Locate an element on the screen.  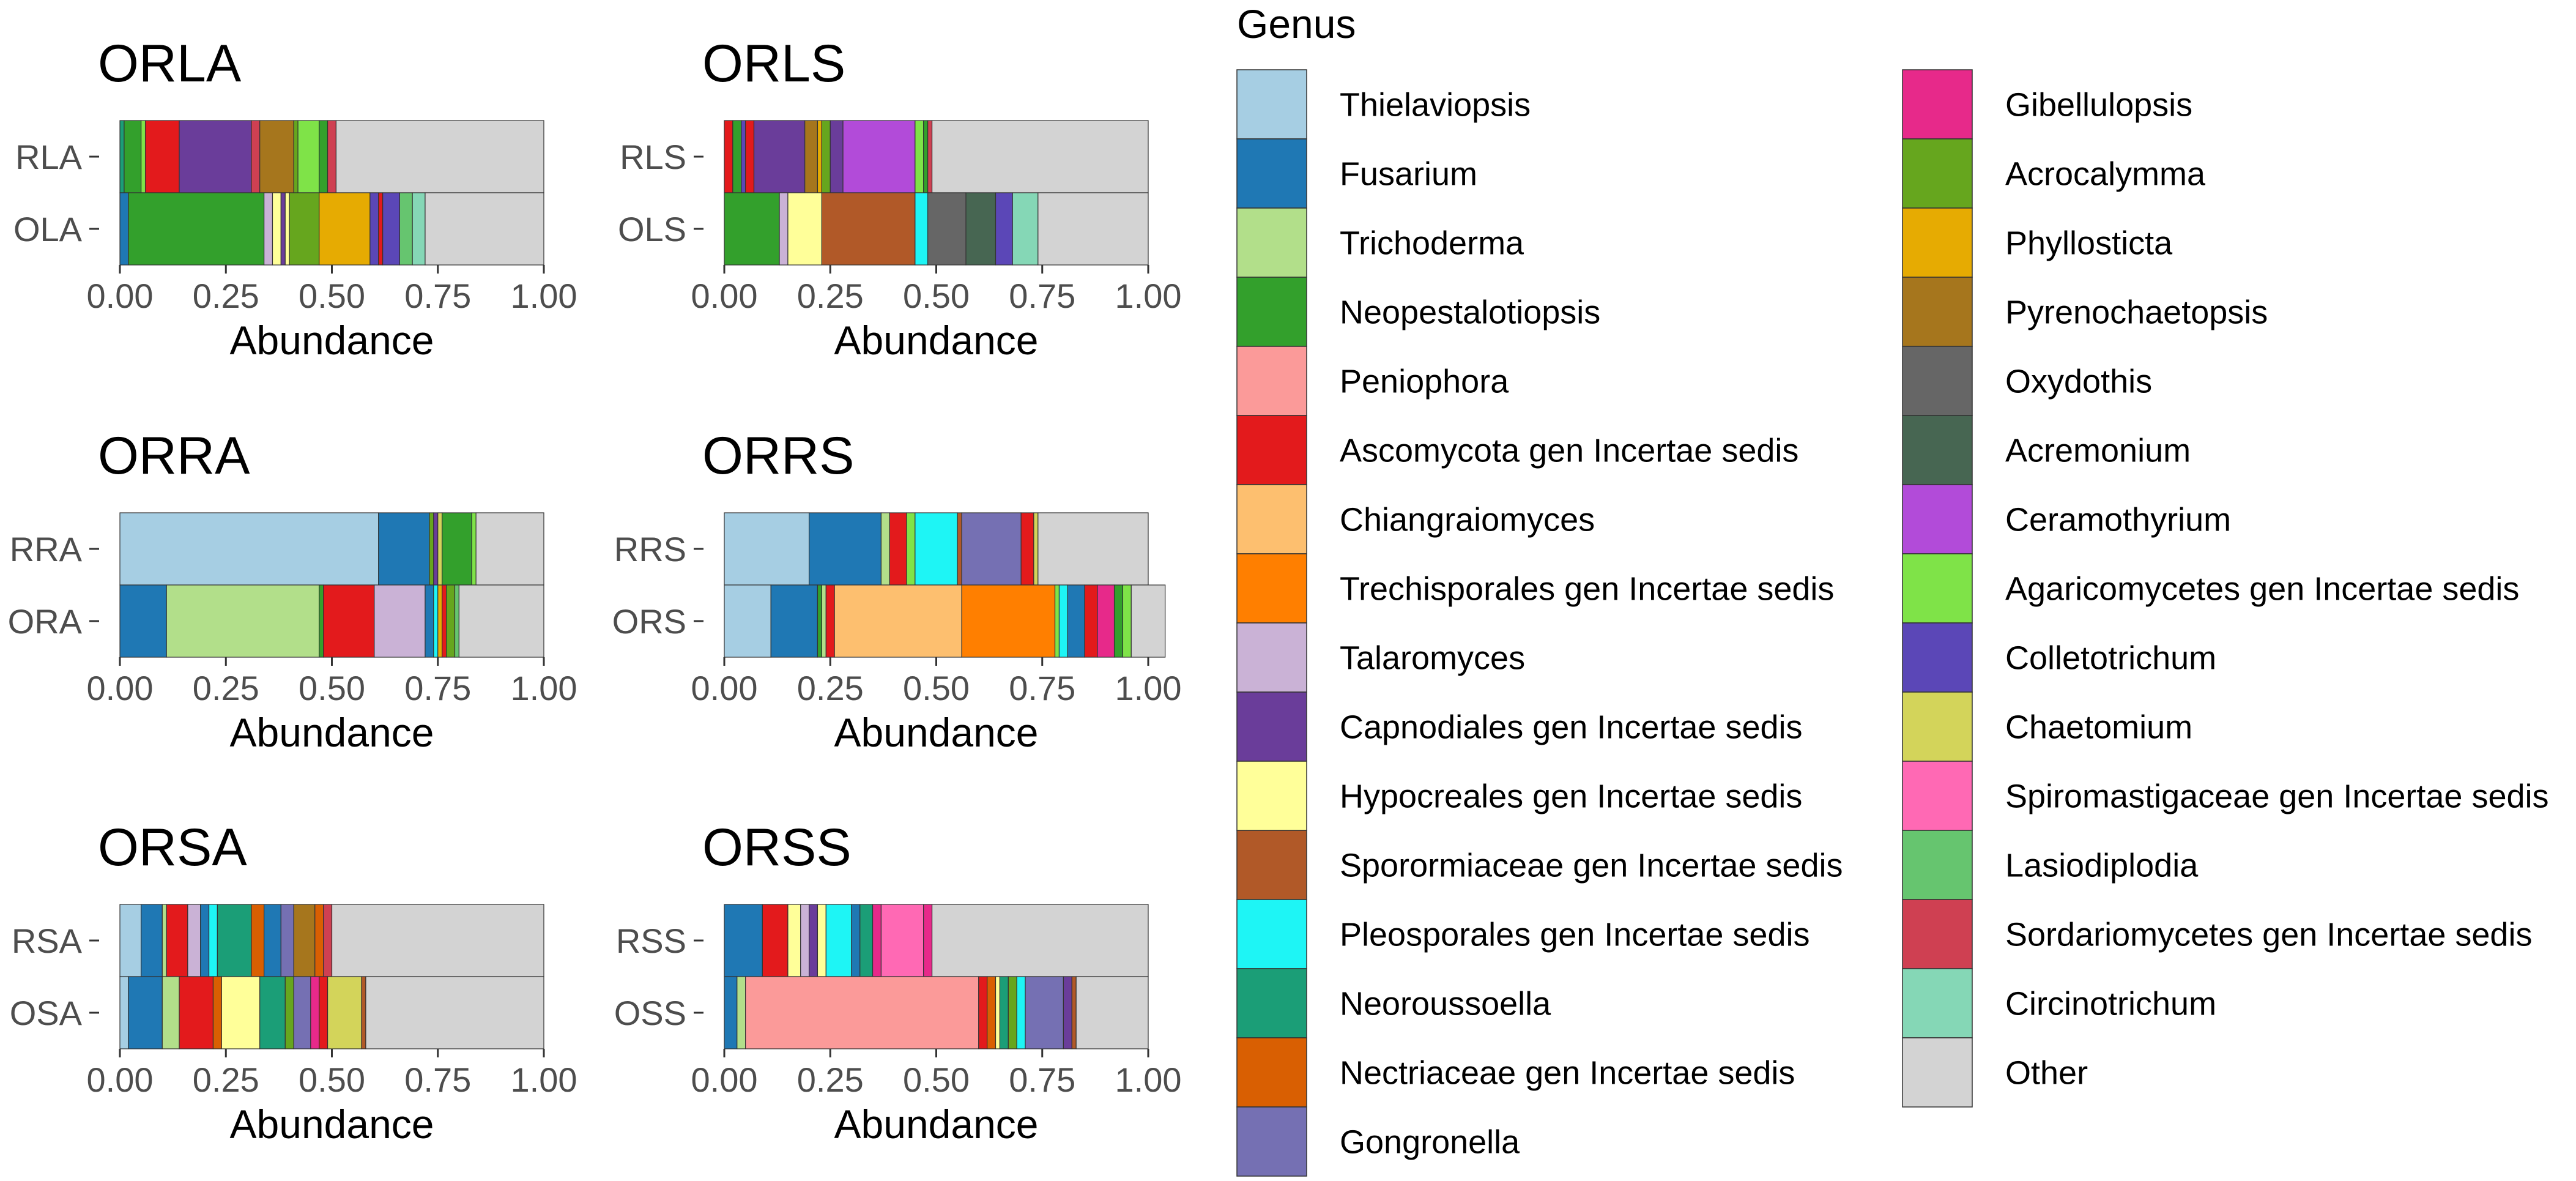
legend-label-hypocreales-gen-incertae-sedis: Hypocreales gen Incertae sedis is located at coordinates (1571, 796).